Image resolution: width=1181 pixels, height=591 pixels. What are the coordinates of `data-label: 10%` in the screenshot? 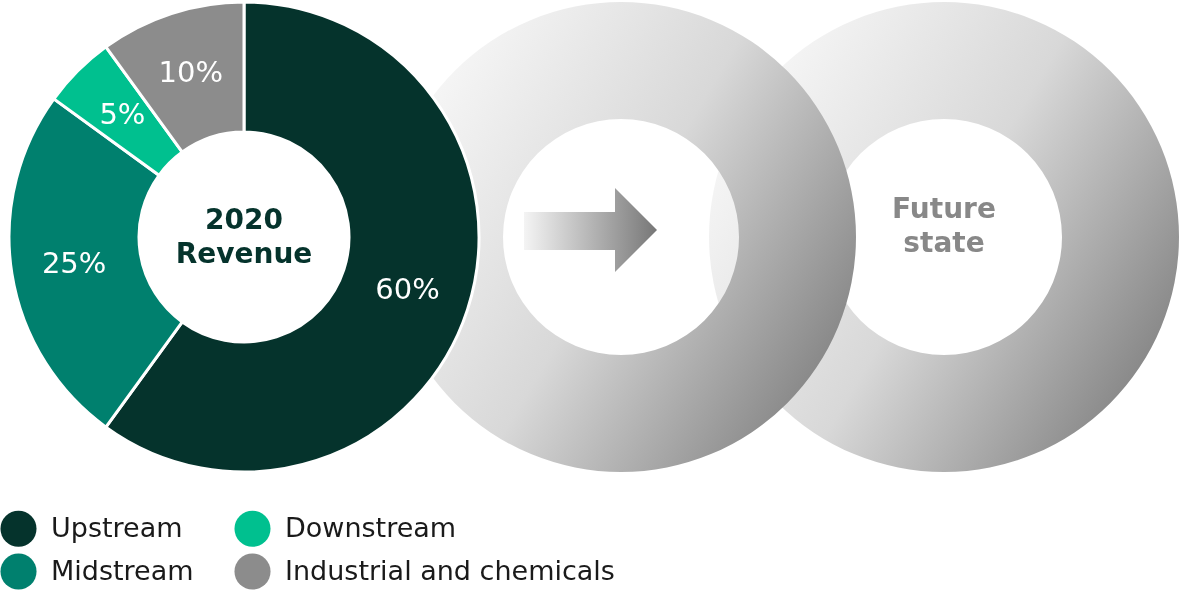 It's located at (191, 72).